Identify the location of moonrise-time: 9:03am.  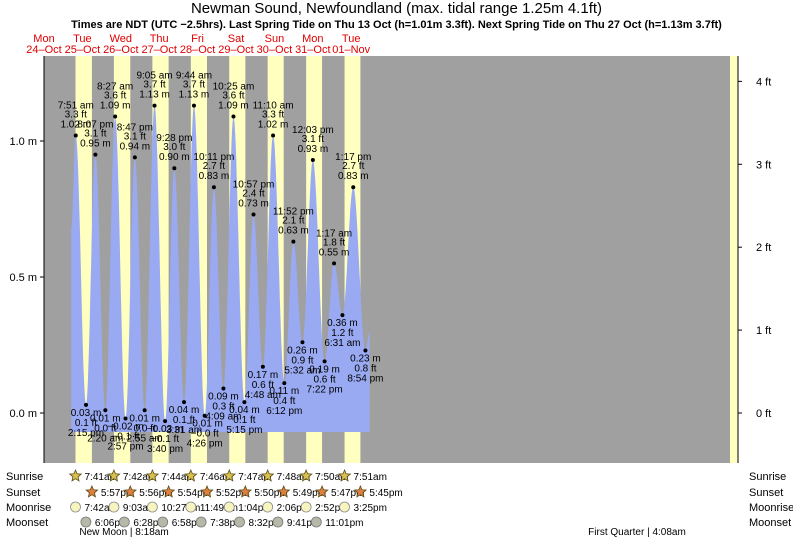
(139, 508).